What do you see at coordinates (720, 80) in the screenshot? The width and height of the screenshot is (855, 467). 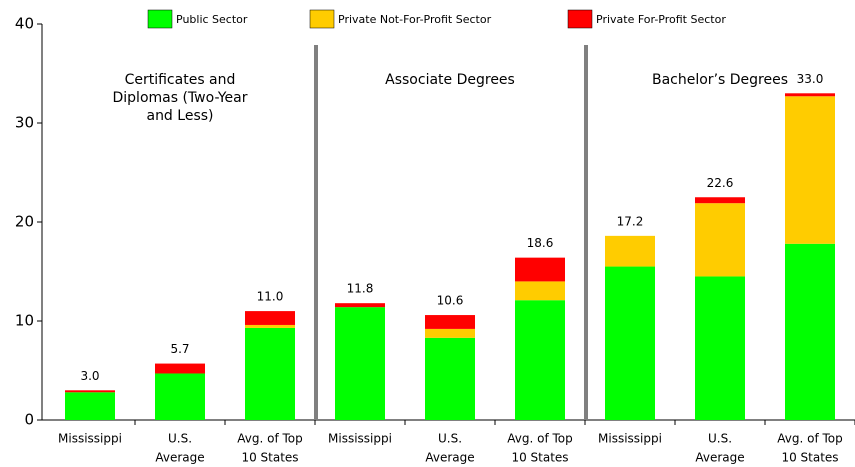 I see `group-label: Bachelor’s Degrees` at bounding box center [720, 80].